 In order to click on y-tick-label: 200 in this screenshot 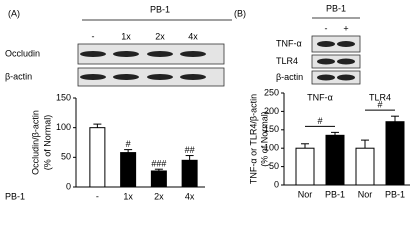, I will do `click(271, 111)`.